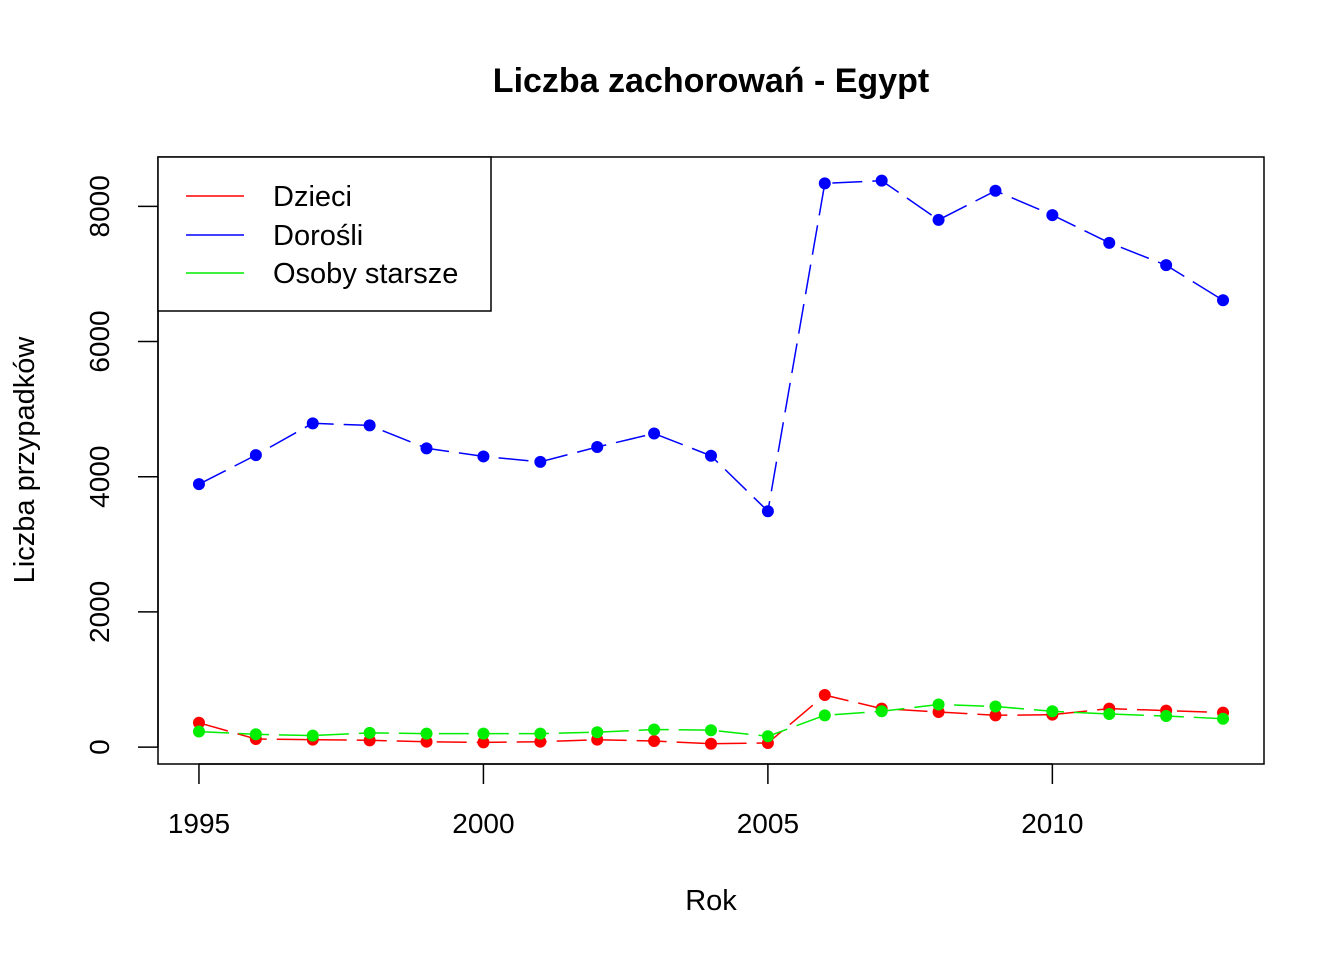  Describe the element at coordinates (99, 206) in the screenshot. I see `y-tick-label: 8000` at that location.